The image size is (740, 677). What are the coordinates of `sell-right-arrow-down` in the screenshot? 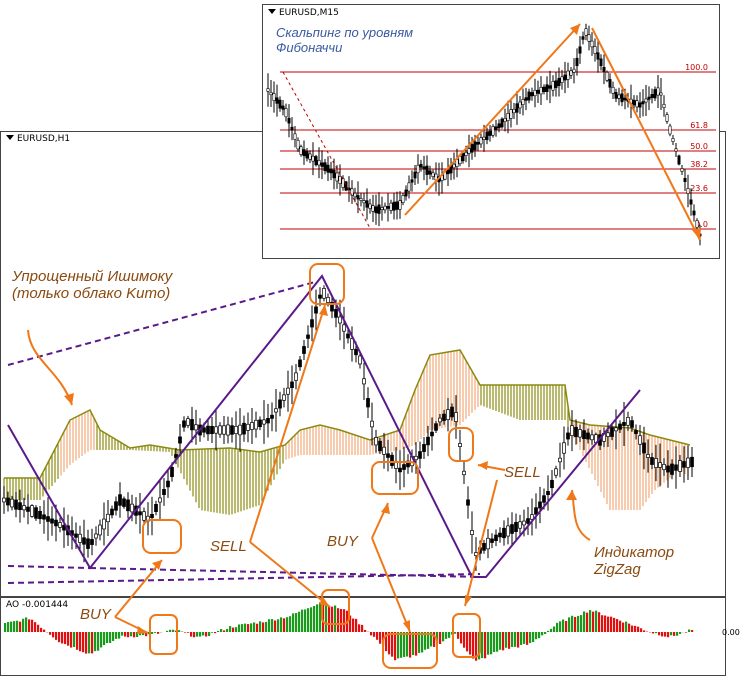 It's located at (481, 543).